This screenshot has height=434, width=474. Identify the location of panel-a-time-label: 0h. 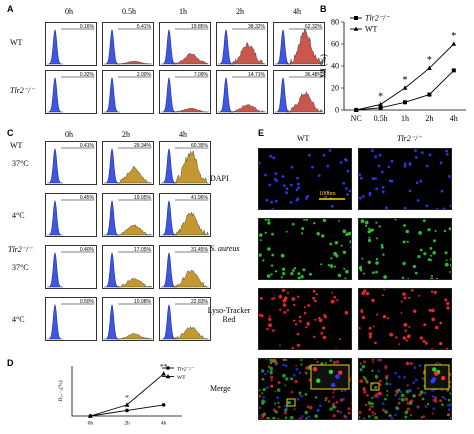
(69, 11).